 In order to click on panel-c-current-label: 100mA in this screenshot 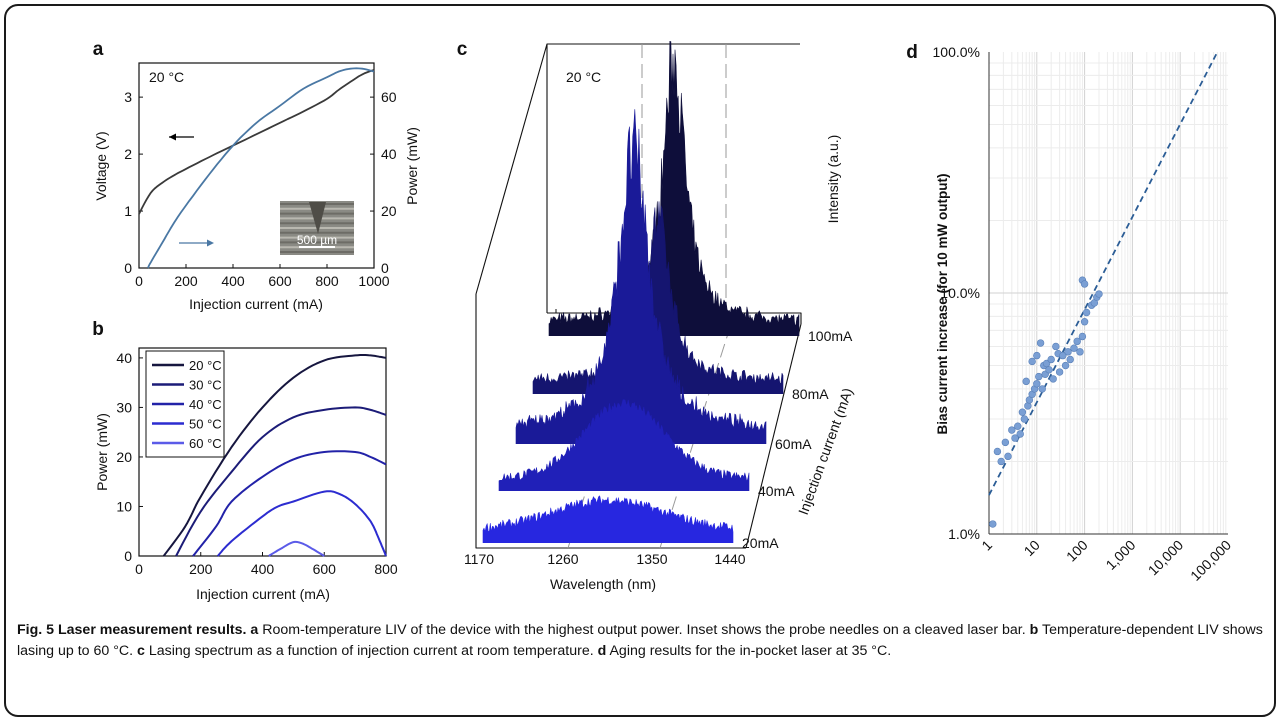, I will do `click(830, 336)`.